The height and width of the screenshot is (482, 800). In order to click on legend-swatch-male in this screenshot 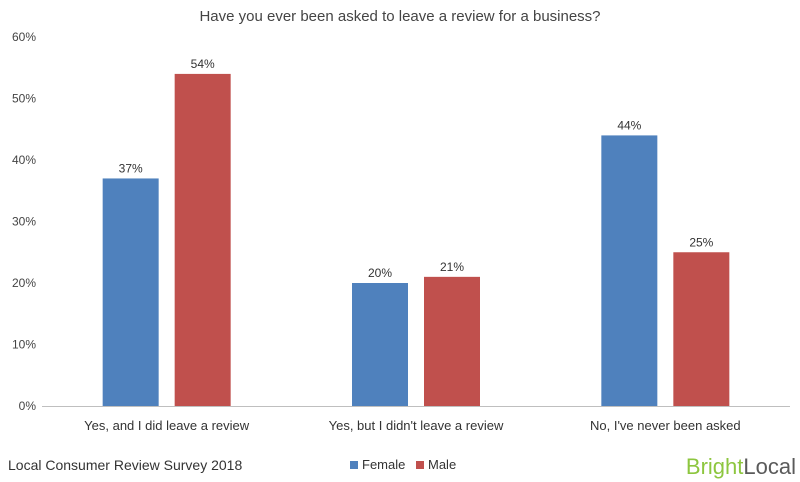, I will do `click(420, 465)`.